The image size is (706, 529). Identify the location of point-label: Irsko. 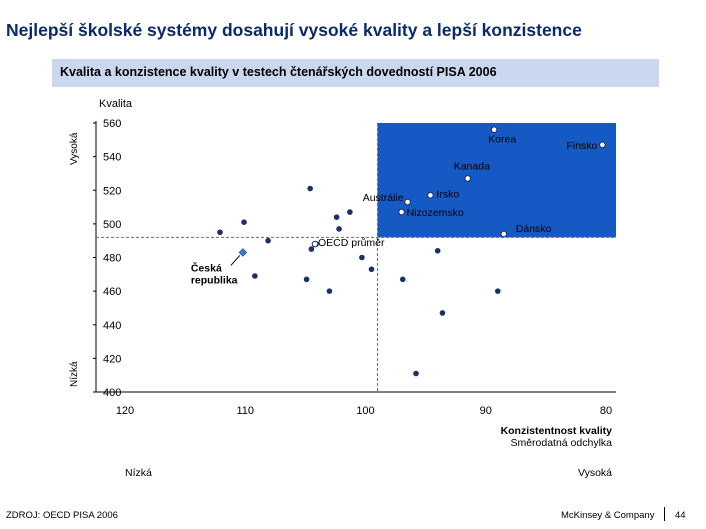
(447, 194).